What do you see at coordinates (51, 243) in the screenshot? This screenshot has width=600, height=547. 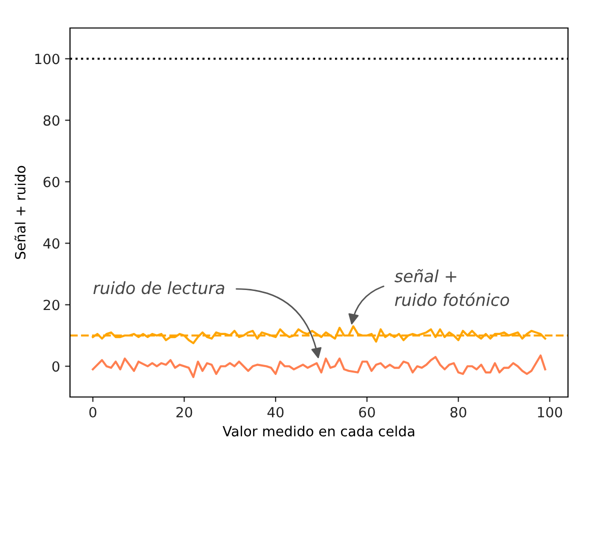 I see `y-tick-label: 40` at bounding box center [51, 243].